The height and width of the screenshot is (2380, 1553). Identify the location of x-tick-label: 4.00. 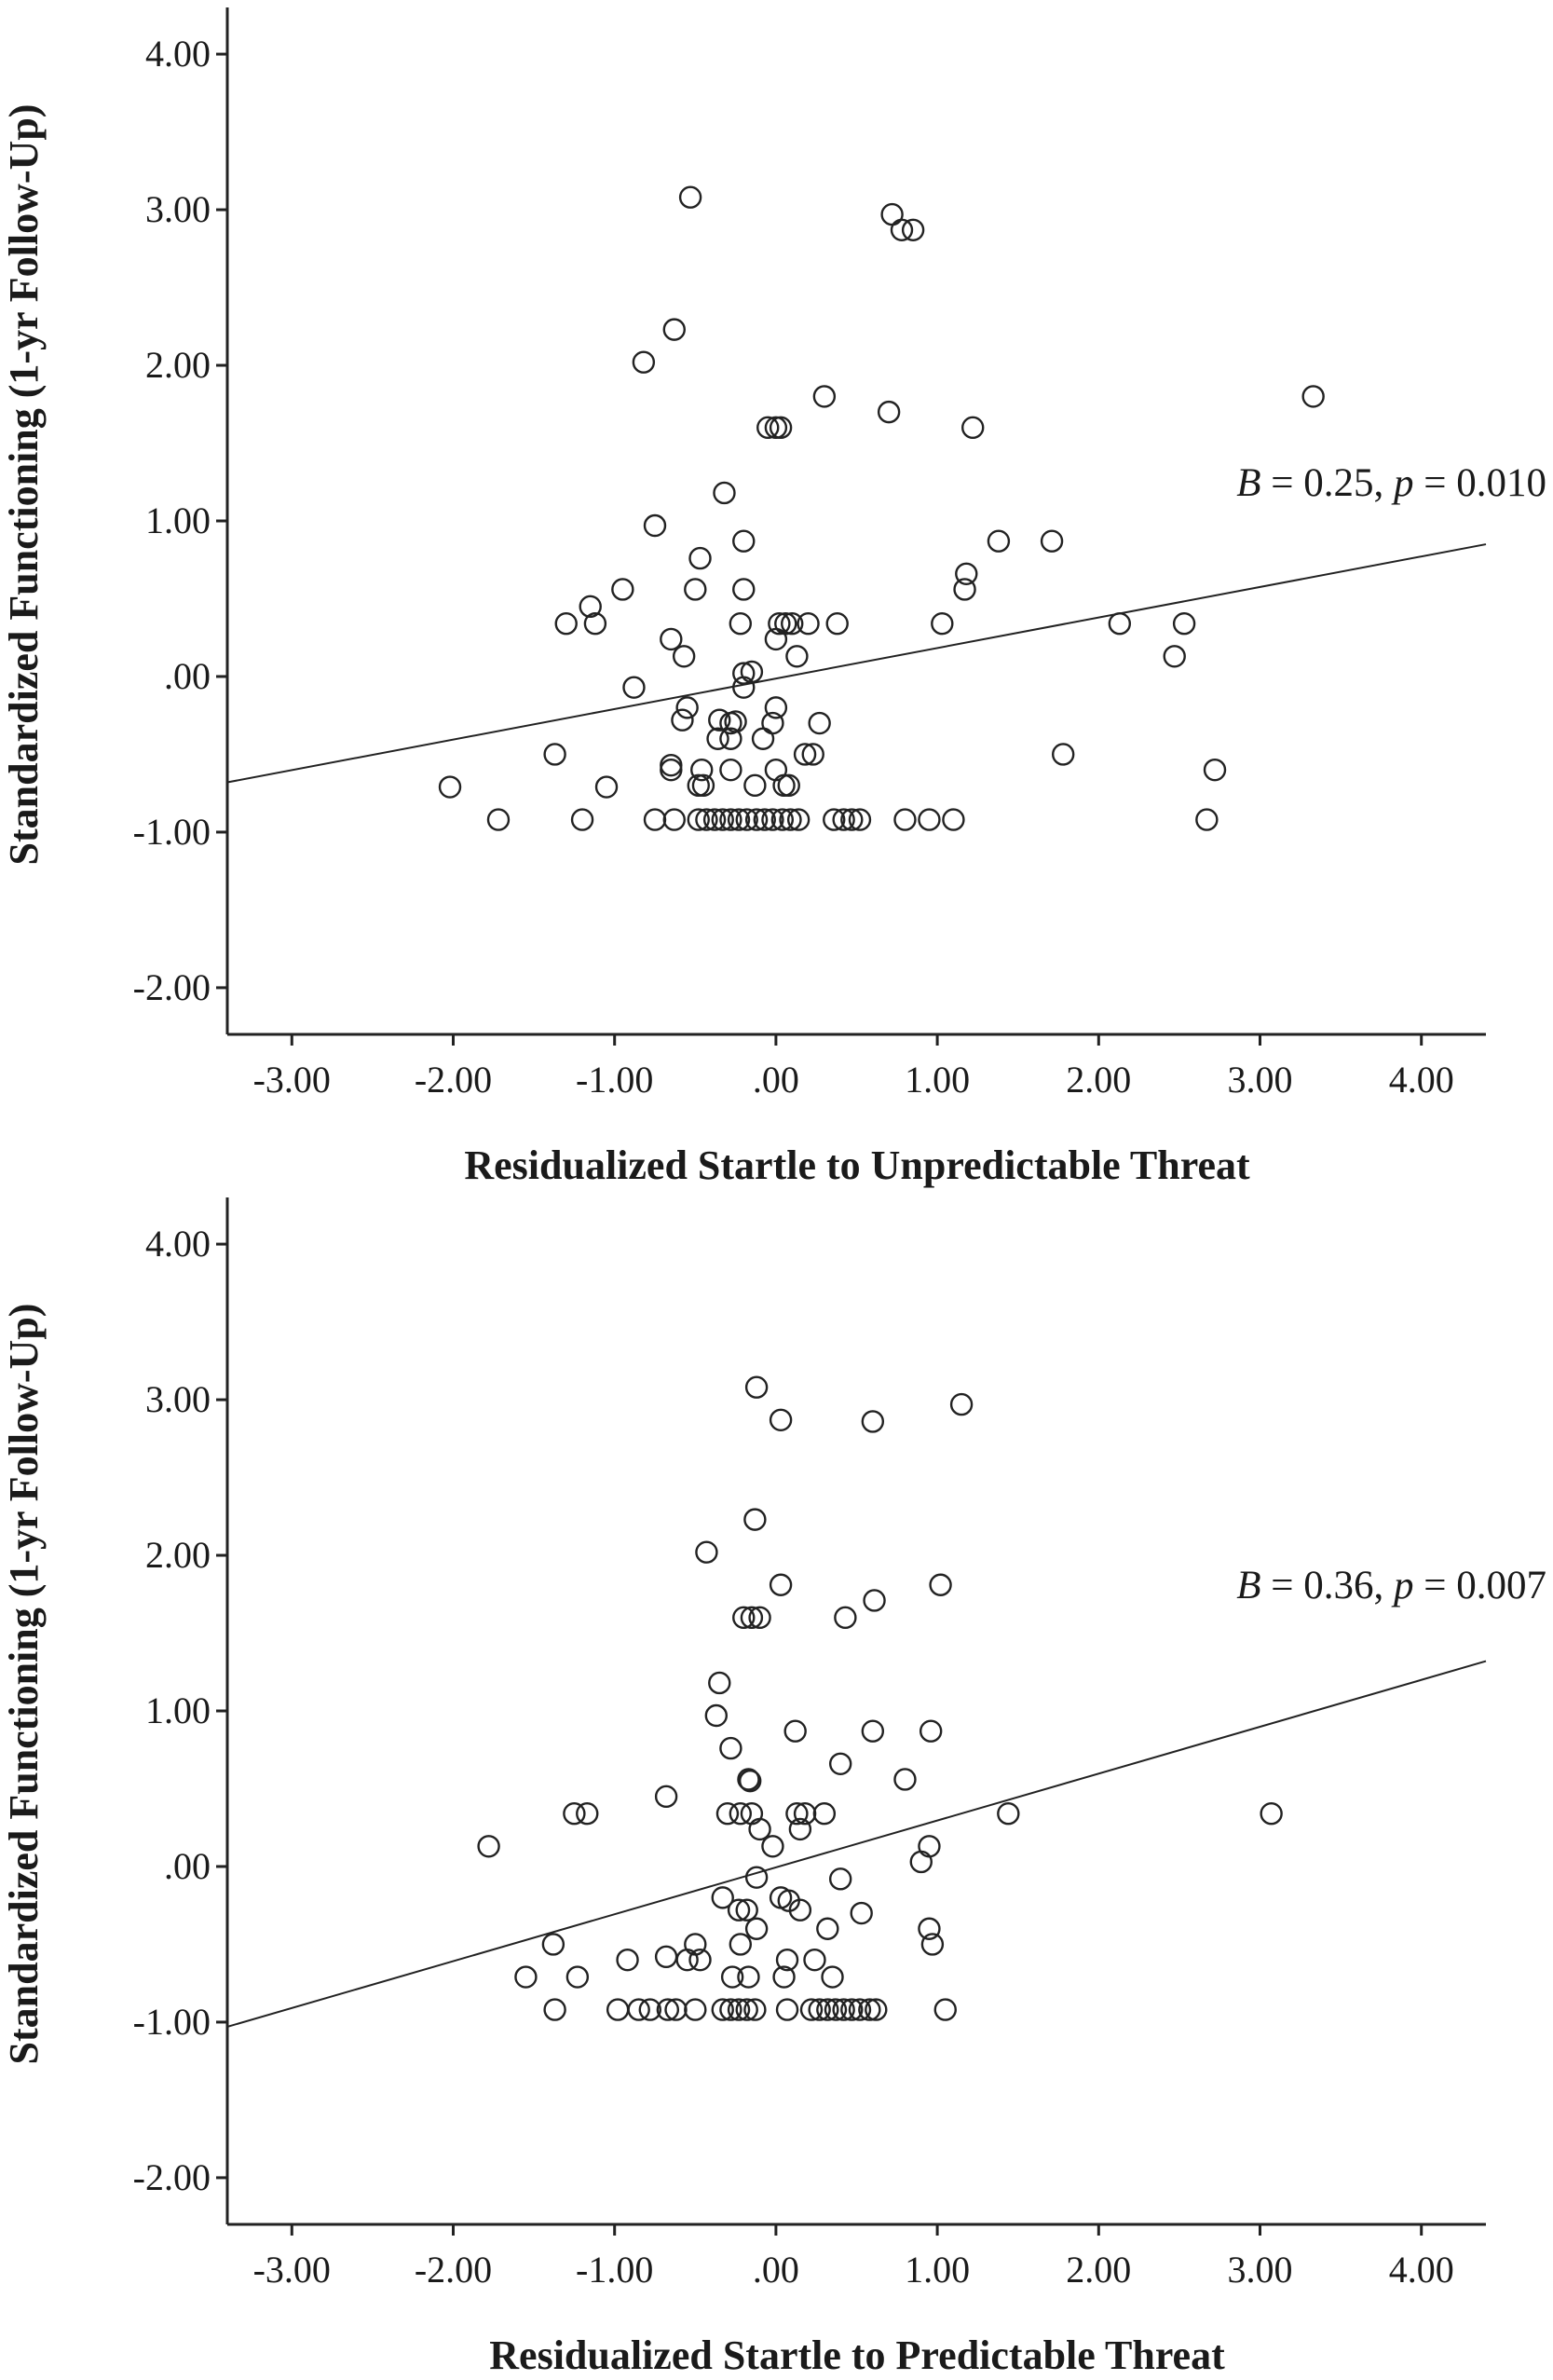
(1421, 1080).